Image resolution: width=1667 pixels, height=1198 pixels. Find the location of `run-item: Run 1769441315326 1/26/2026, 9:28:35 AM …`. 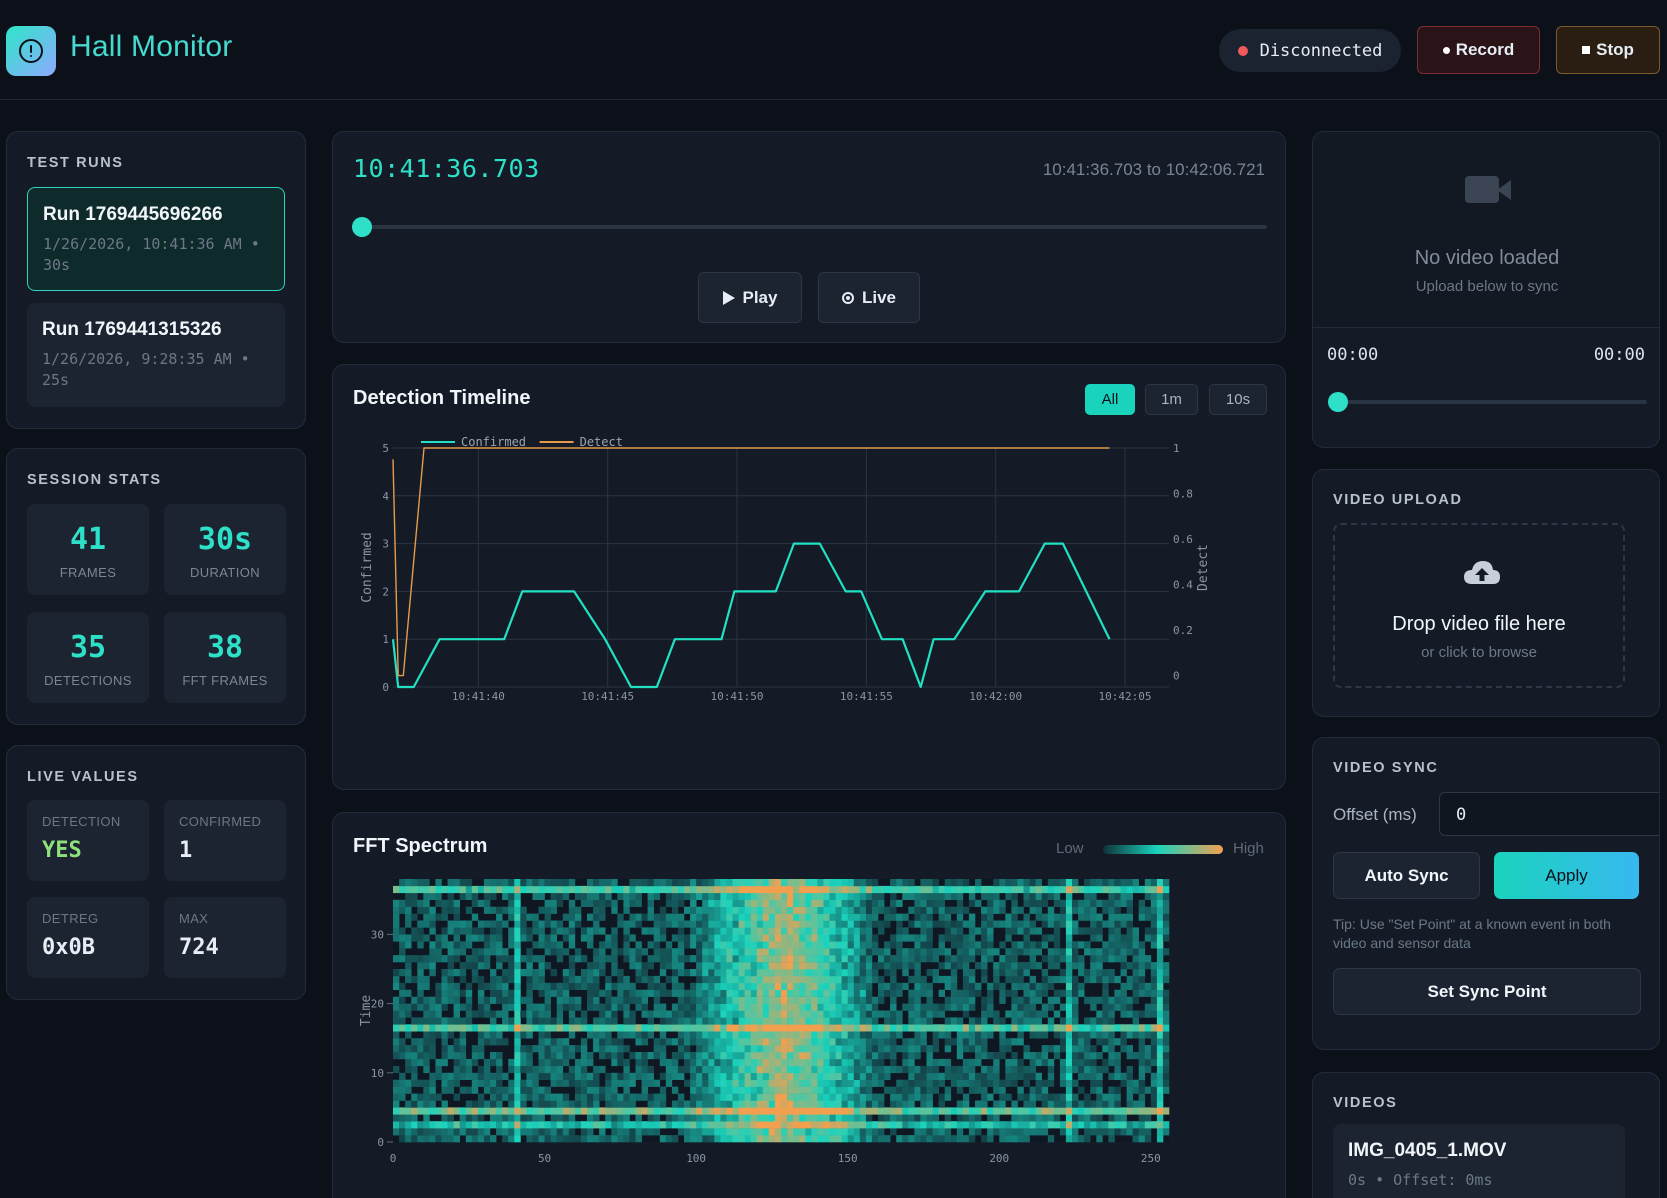

run-item: Run 1769441315326 1/26/2026, 9:28:35 AM … is located at coordinates (156, 355).